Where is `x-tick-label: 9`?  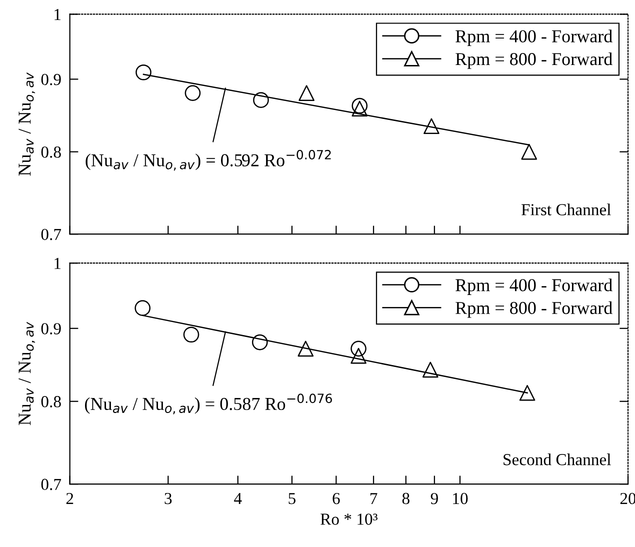
x-tick-label: 9 is located at coordinates (434, 498).